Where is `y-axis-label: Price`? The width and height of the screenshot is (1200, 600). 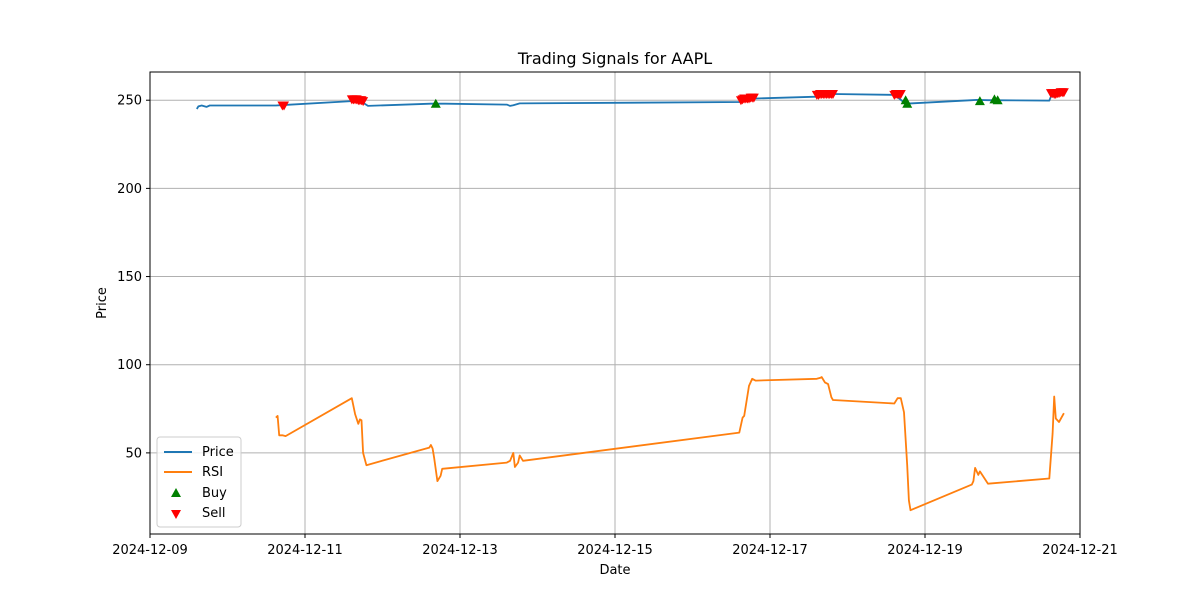 y-axis-label: Price is located at coordinates (102, 303).